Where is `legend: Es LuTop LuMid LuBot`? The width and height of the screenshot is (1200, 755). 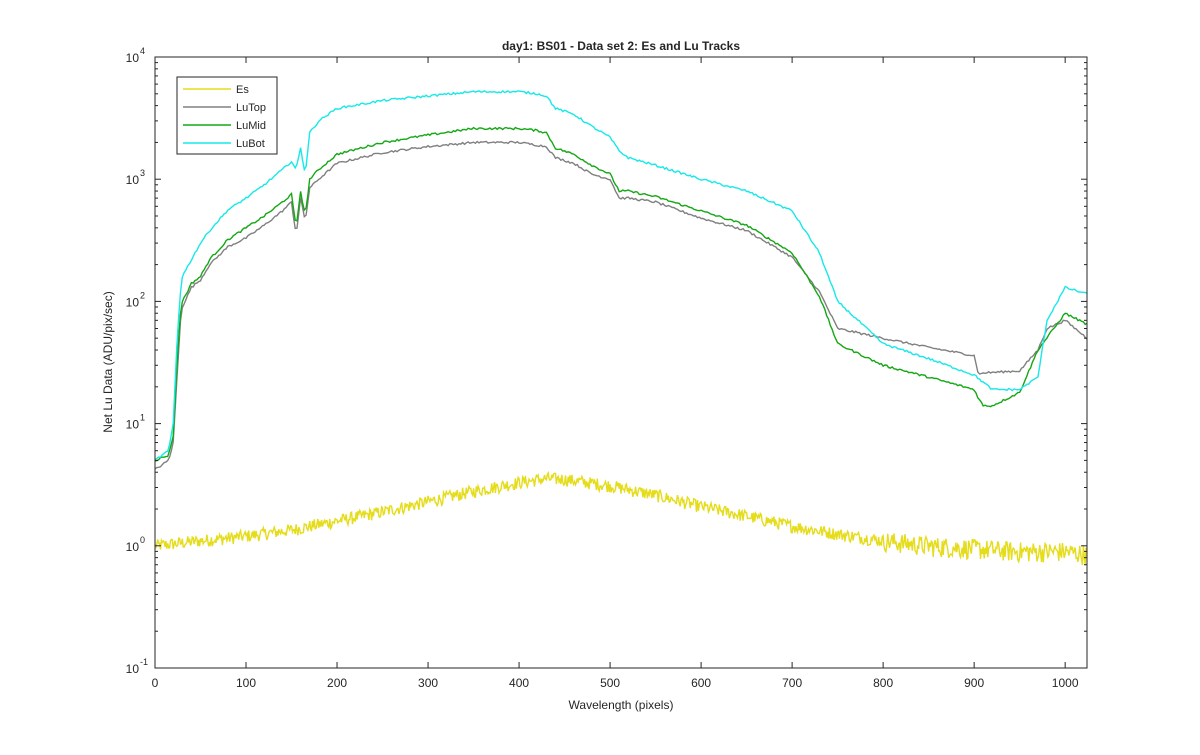
legend: Es LuTop LuMid LuBot is located at coordinates (227, 115).